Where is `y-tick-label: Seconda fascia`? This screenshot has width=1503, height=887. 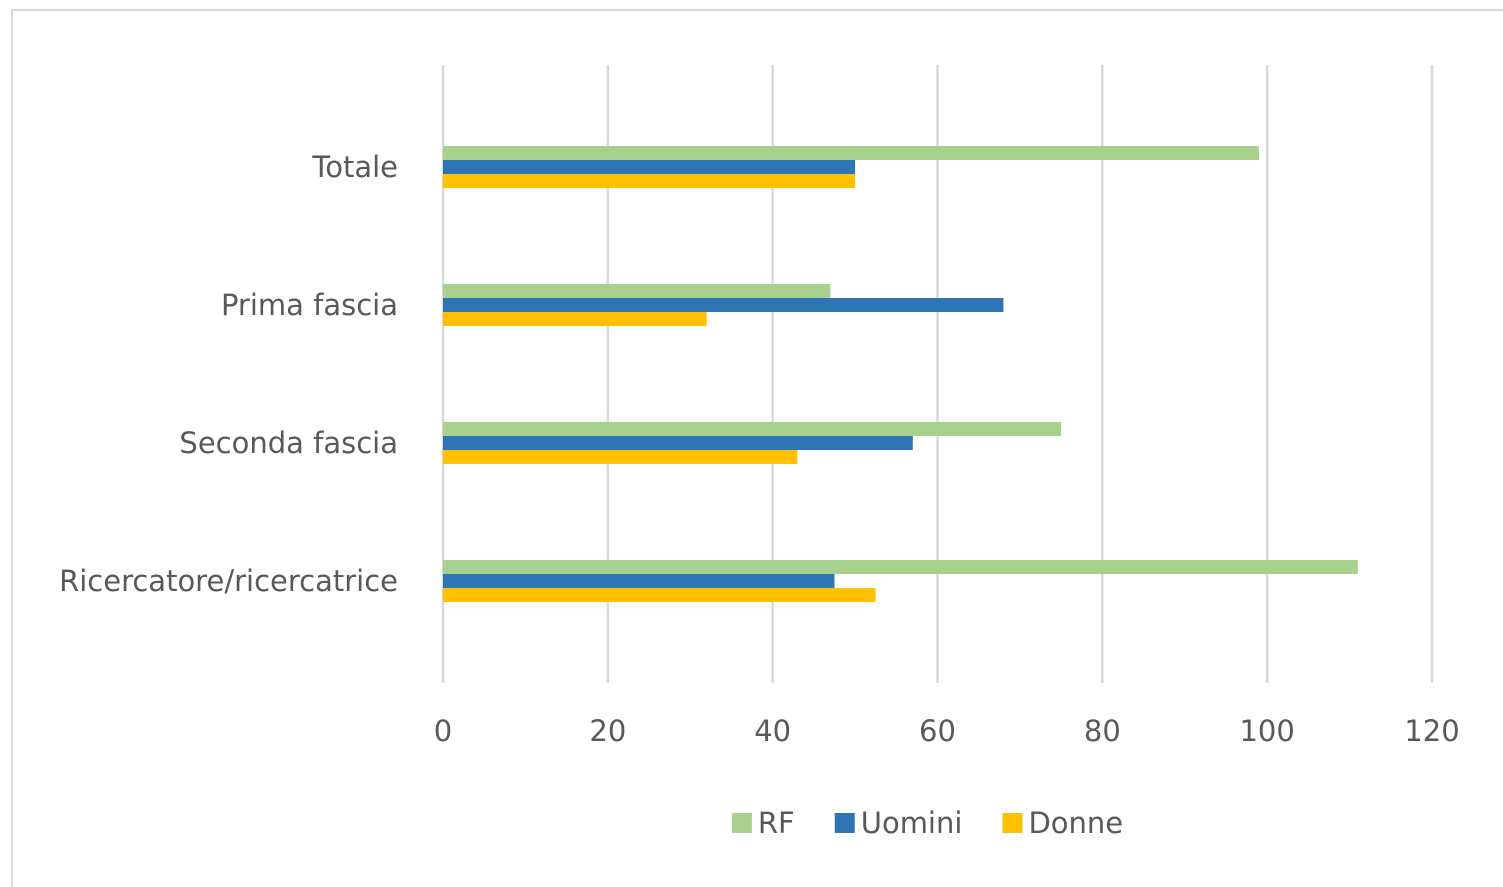 y-tick-label: Seconda fascia is located at coordinates (288, 443).